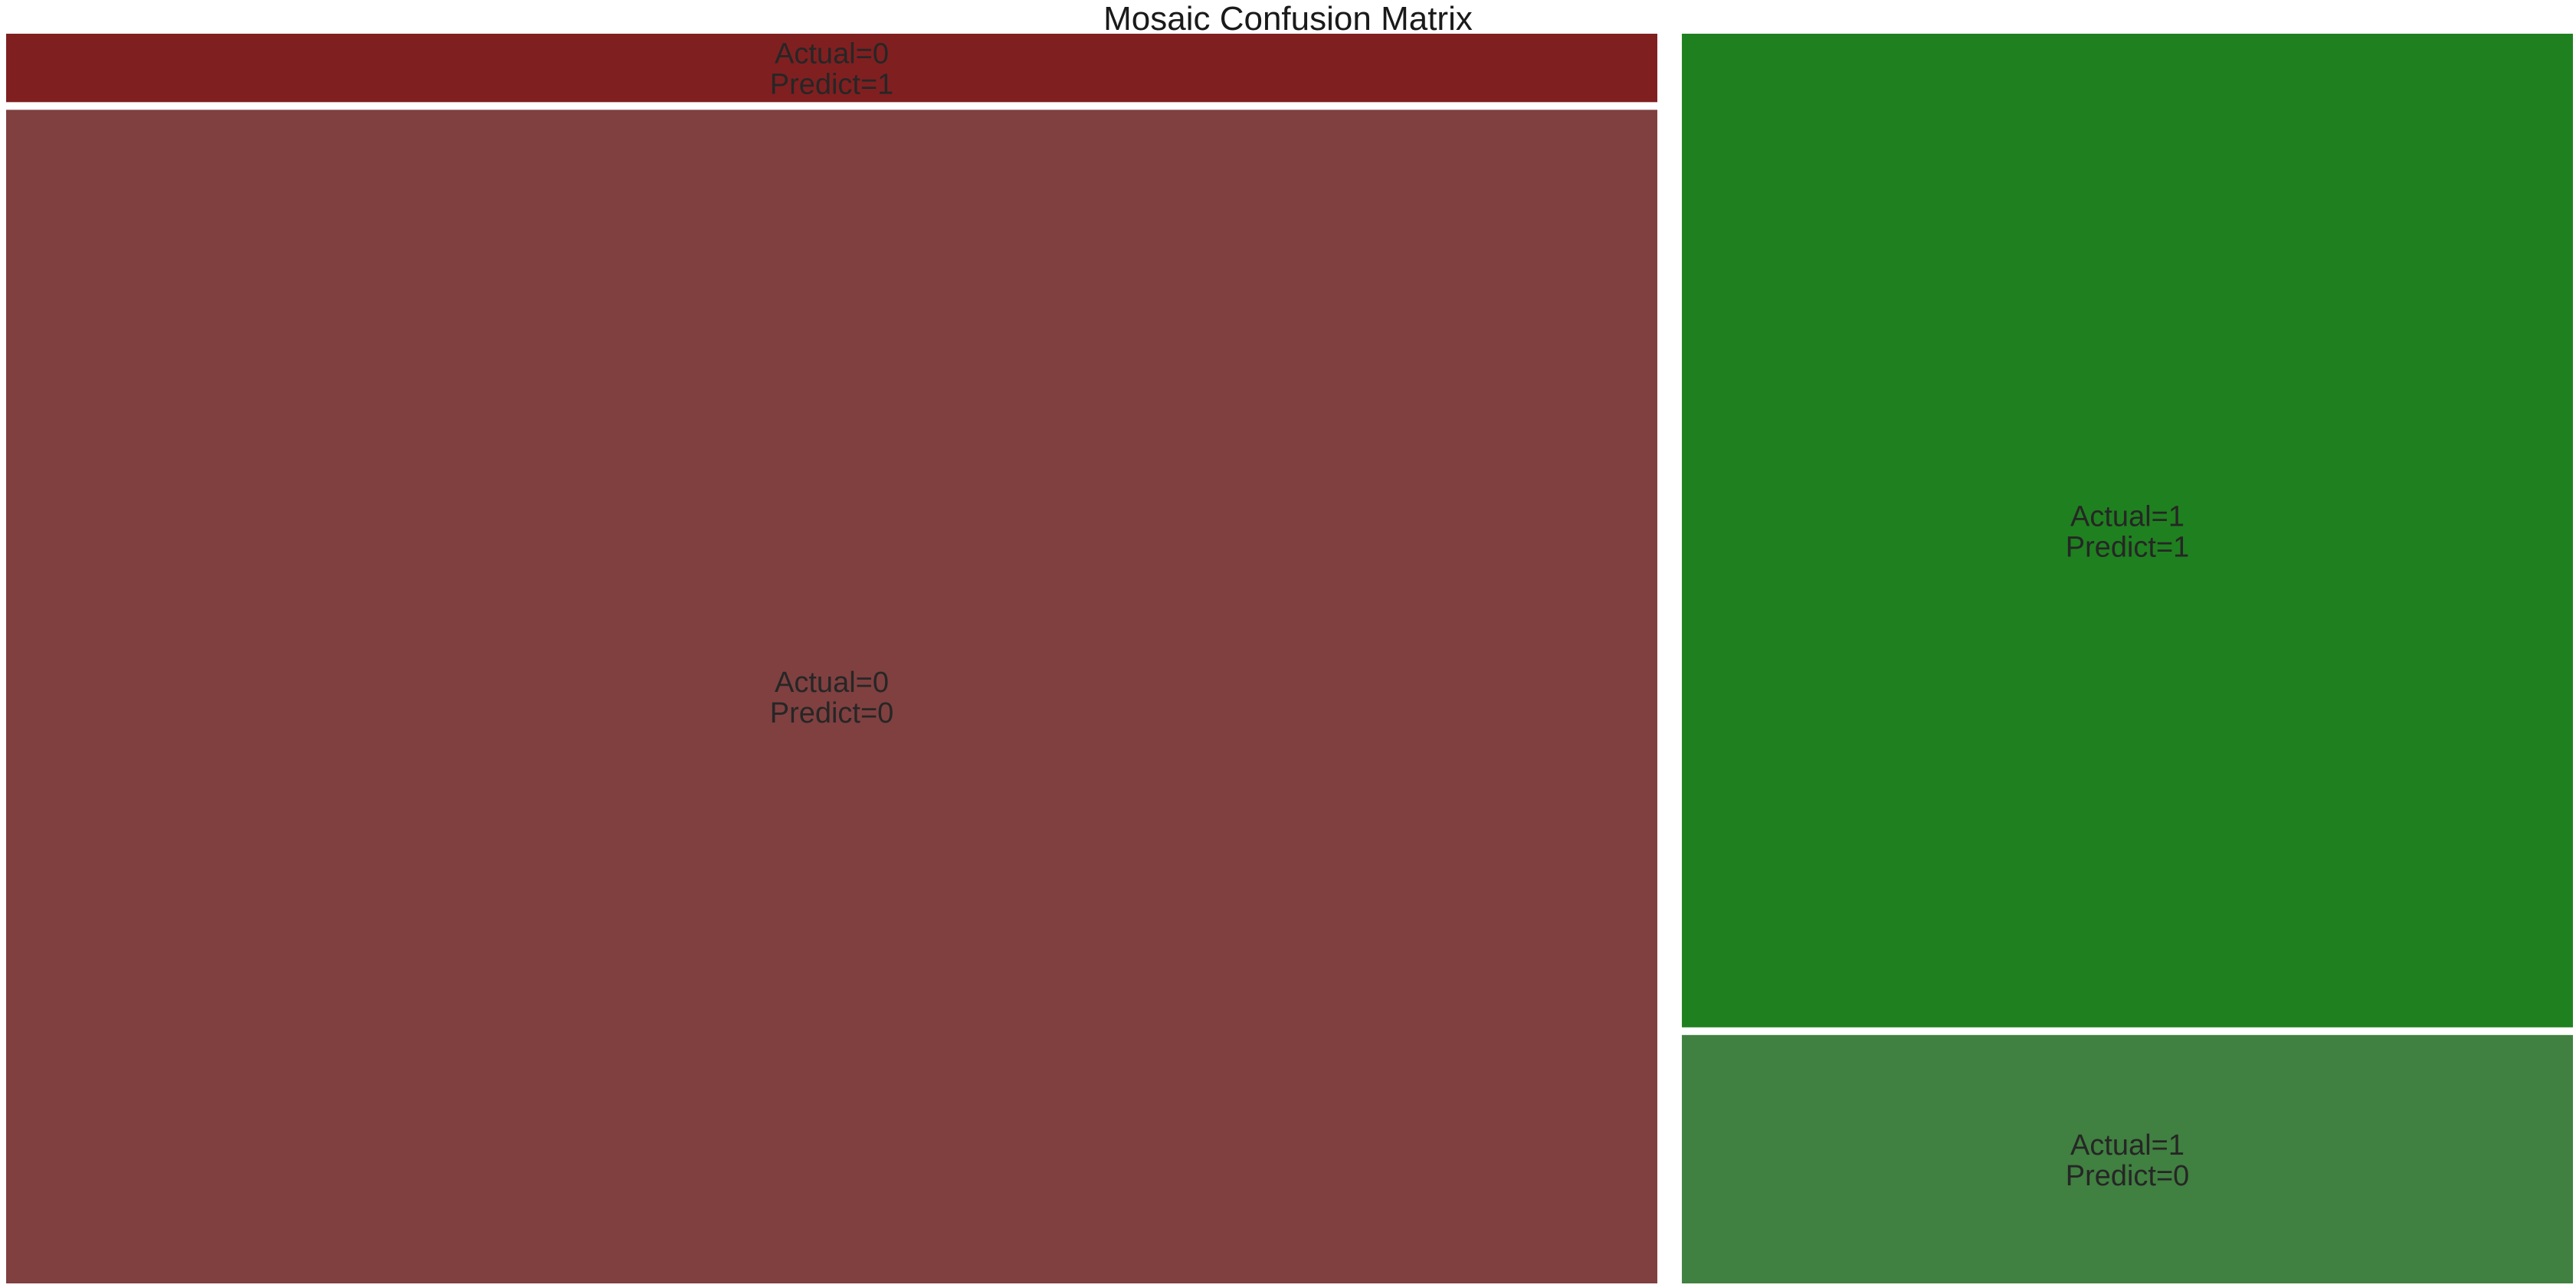 The height and width of the screenshot is (1288, 2576). Describe the element at coordinates (1288, 19) in the screenshot. I see `chart-title: Mosaic Confusion Matrix` at that location.